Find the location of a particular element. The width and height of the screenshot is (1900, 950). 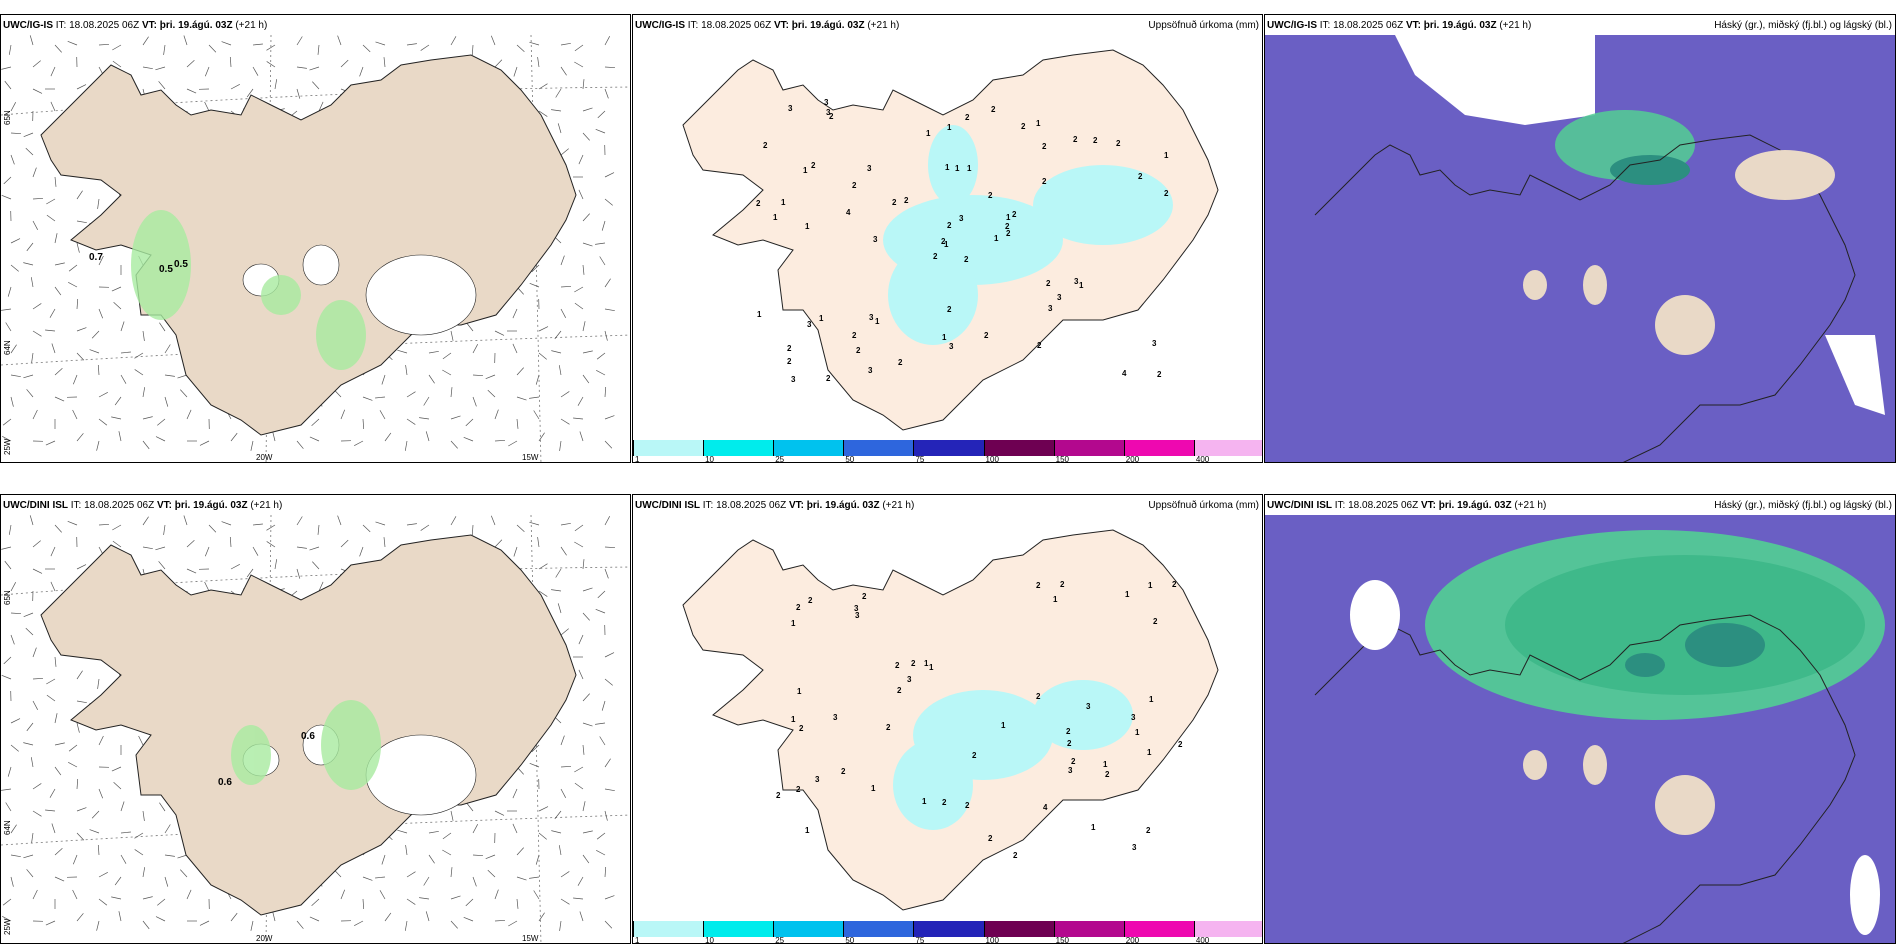

colorbar-segment is located at coordinates (1227, 448).